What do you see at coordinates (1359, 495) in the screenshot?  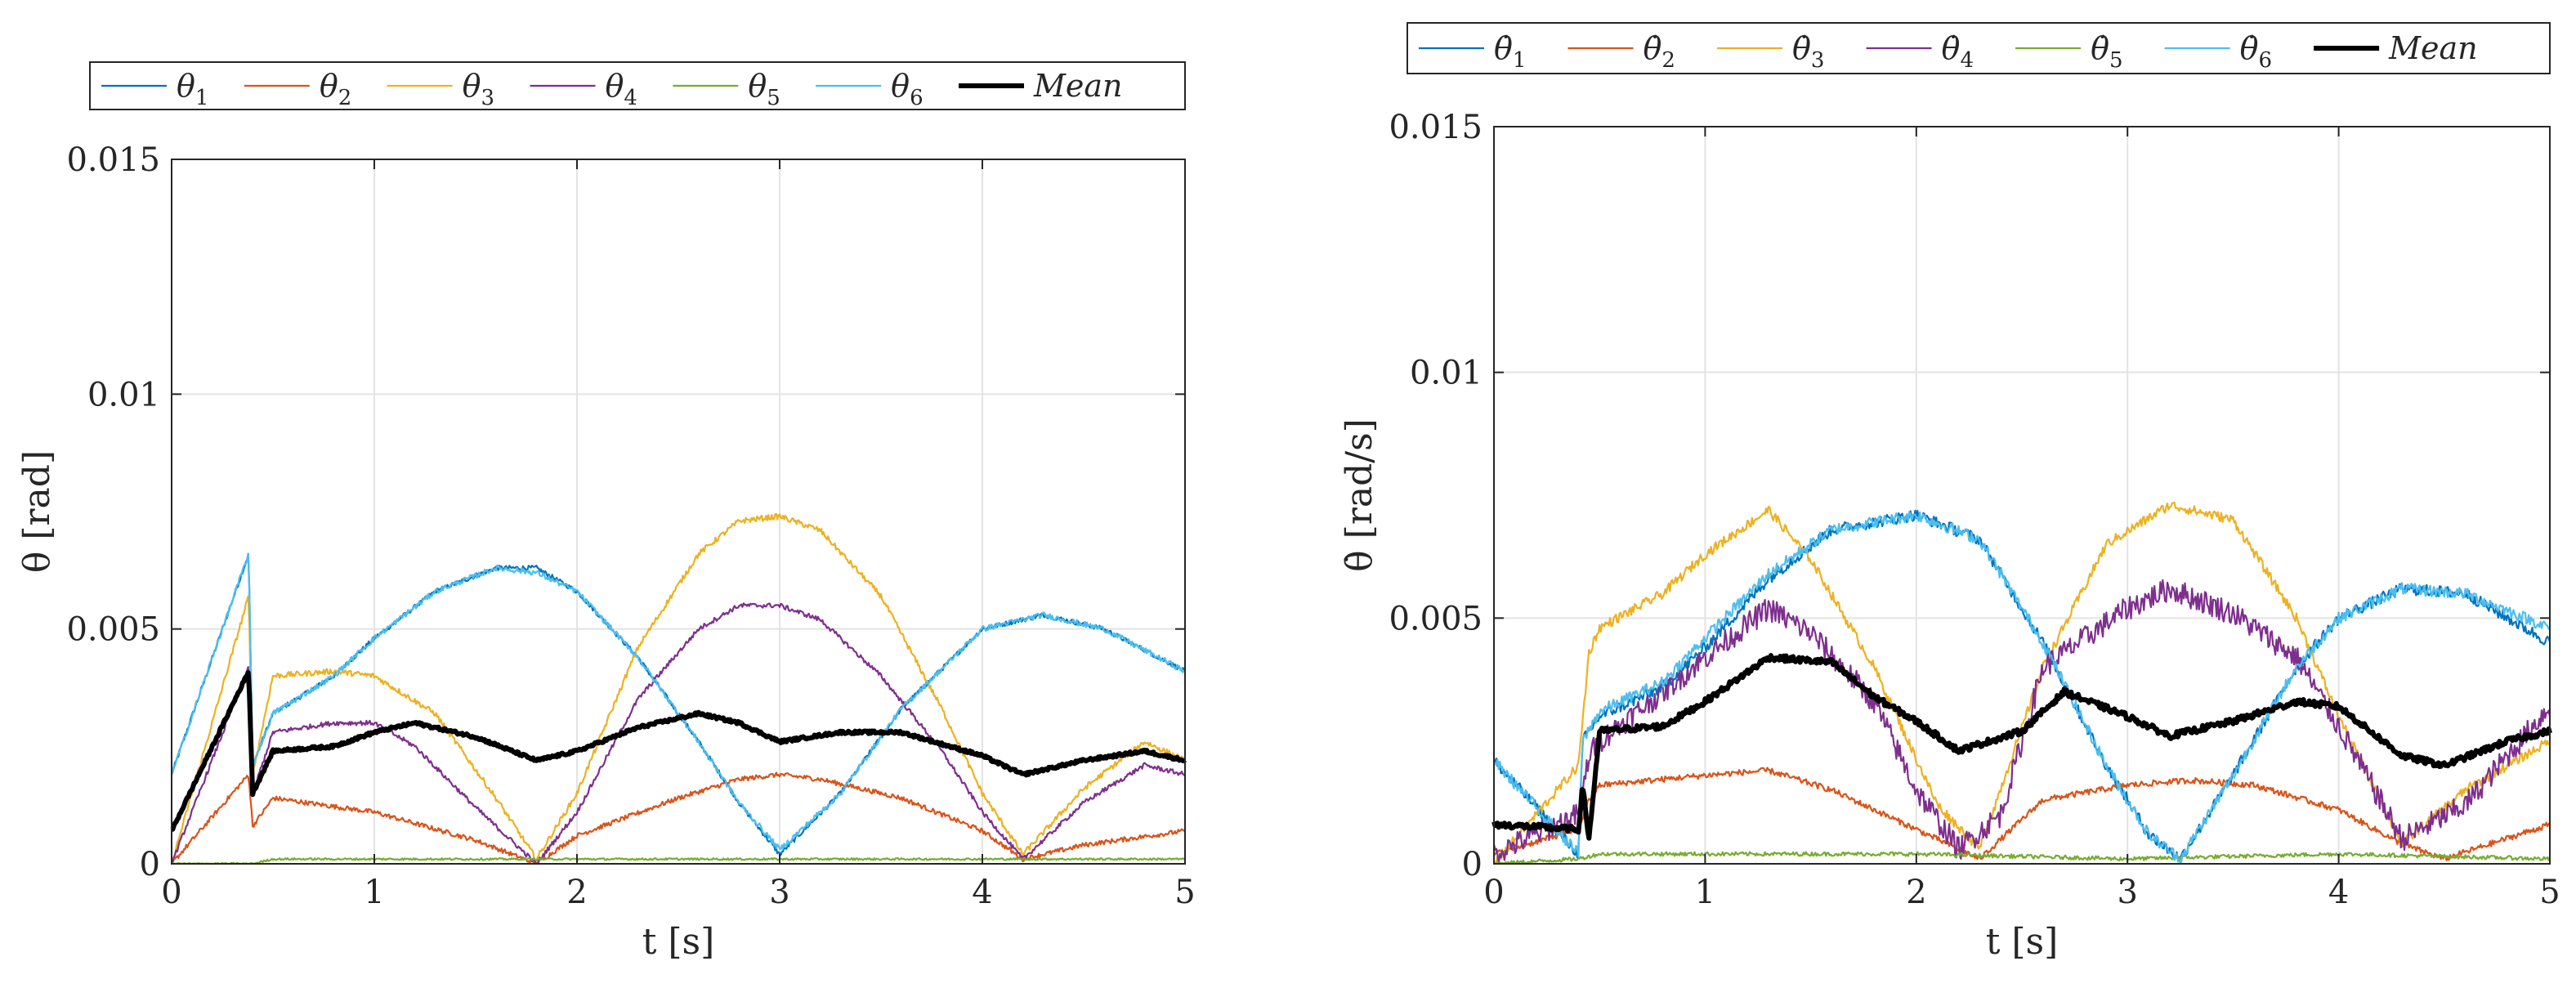 I see `y-axis-label: θ̇ [rad/s]` at bounding box center [1359, 495].